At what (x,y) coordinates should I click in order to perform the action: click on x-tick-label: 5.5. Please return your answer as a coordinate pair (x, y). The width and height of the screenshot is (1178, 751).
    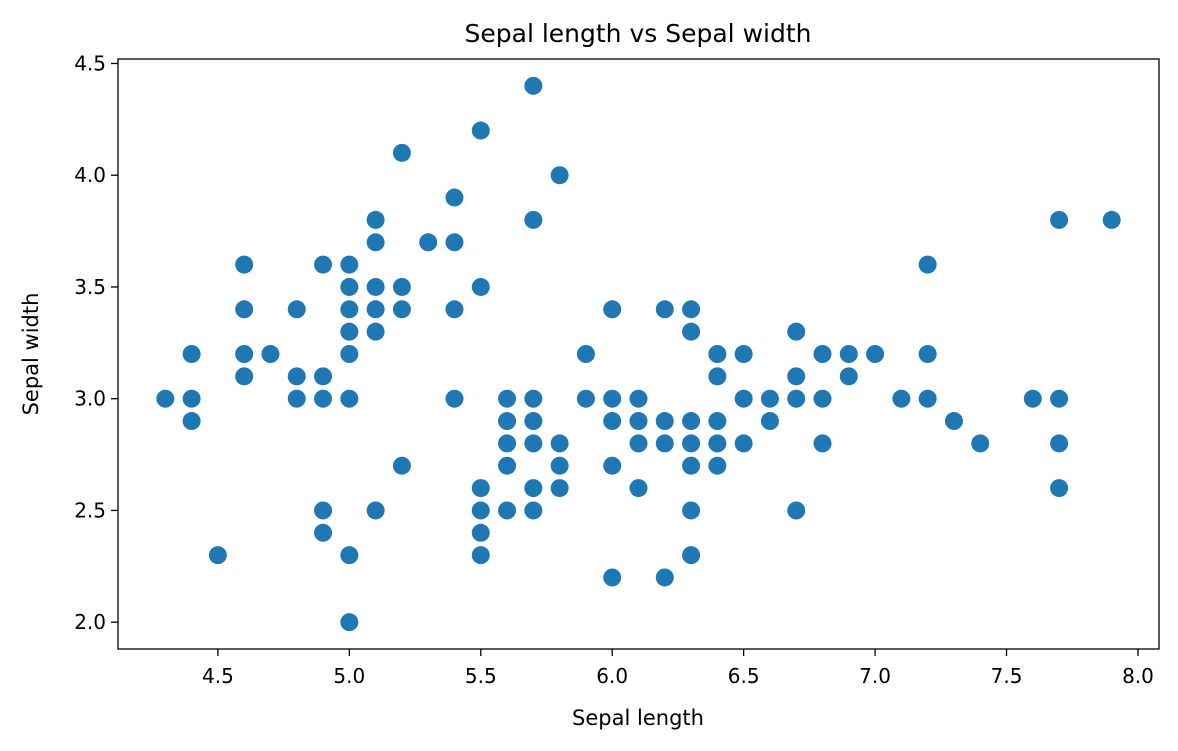
    Looking at the image, I should click on (481, 676).